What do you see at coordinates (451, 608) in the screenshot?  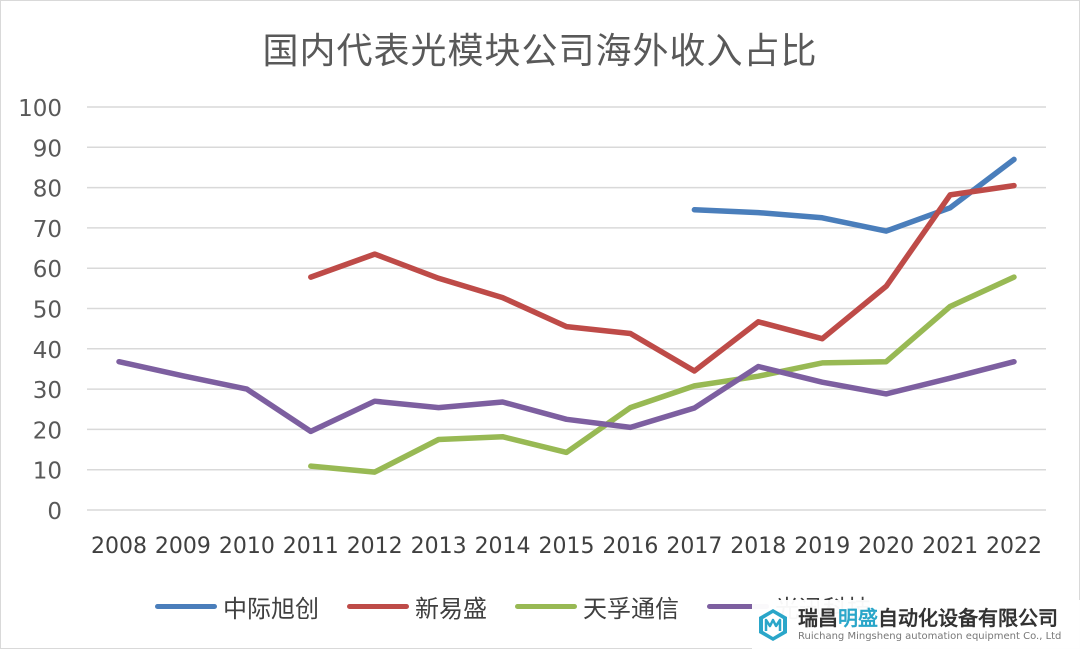 I see `legend-label: 新易盛` at bounding box center [451, 608].